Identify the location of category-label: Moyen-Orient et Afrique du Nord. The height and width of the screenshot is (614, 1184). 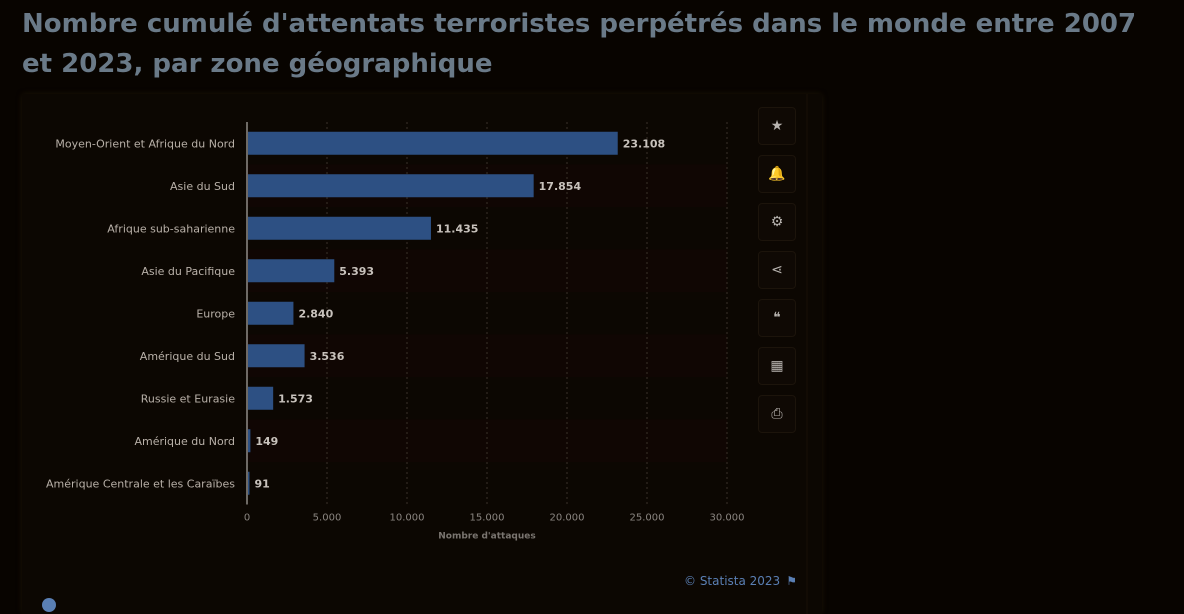
(145, 143).